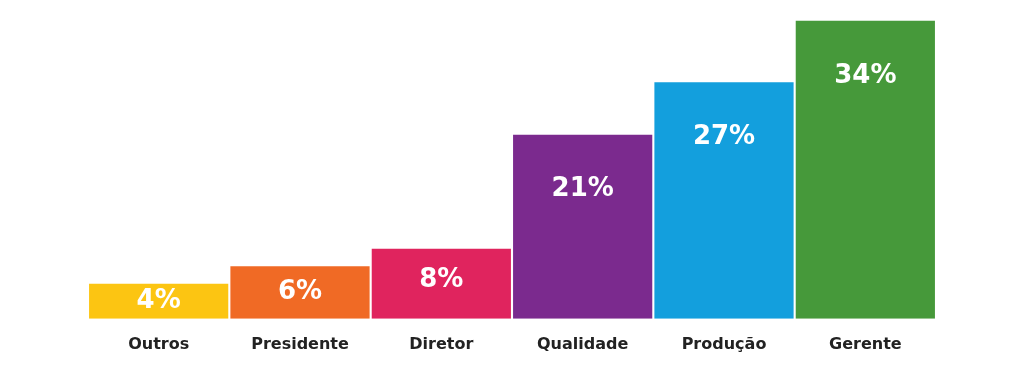  Describe the element at coordinates (582, 187) in the screenshot. I see `data-label: 21%` at that location.